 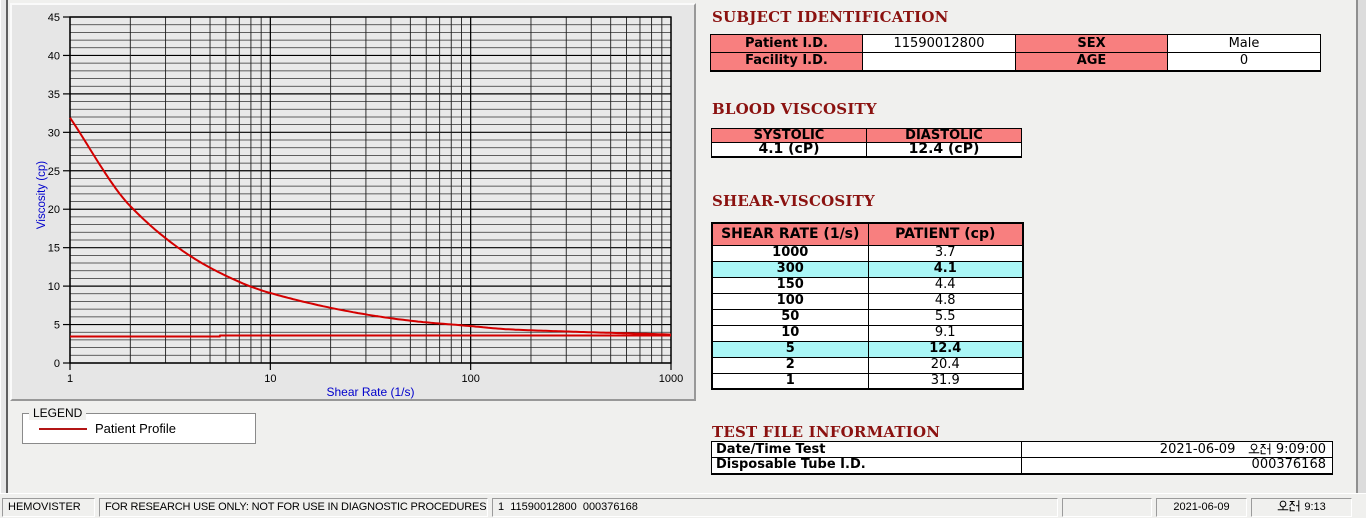 I want to click on svg-text: 40, so click(x=54, y=56).